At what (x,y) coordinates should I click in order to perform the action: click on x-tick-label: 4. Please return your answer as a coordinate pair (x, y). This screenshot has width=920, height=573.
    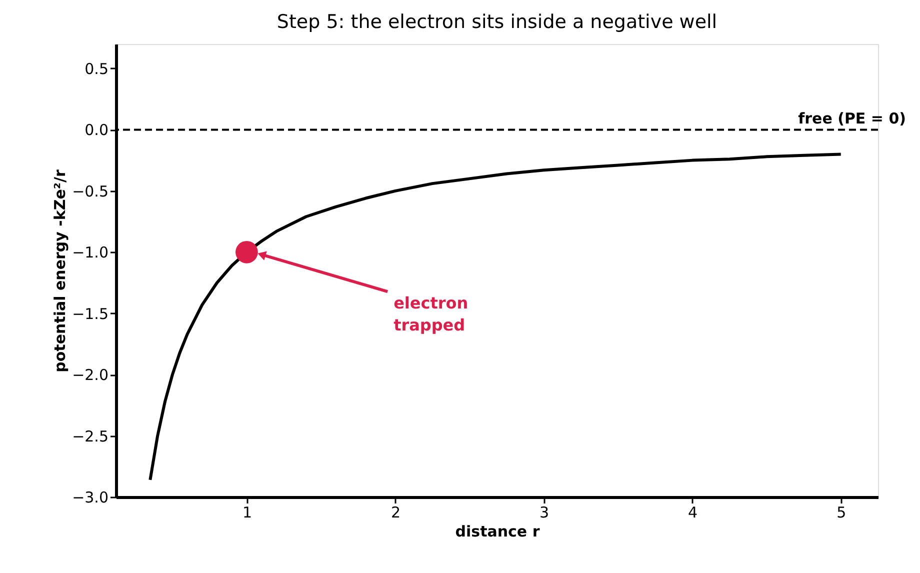
    Looking at the image, I should click on (693, 513).